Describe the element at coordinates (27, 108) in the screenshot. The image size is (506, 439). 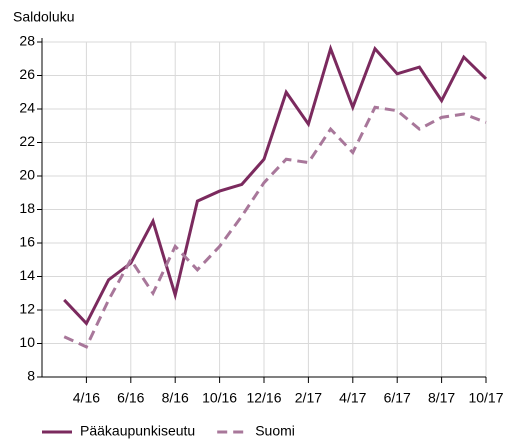
I see `y-tick-label: 24` at that location.